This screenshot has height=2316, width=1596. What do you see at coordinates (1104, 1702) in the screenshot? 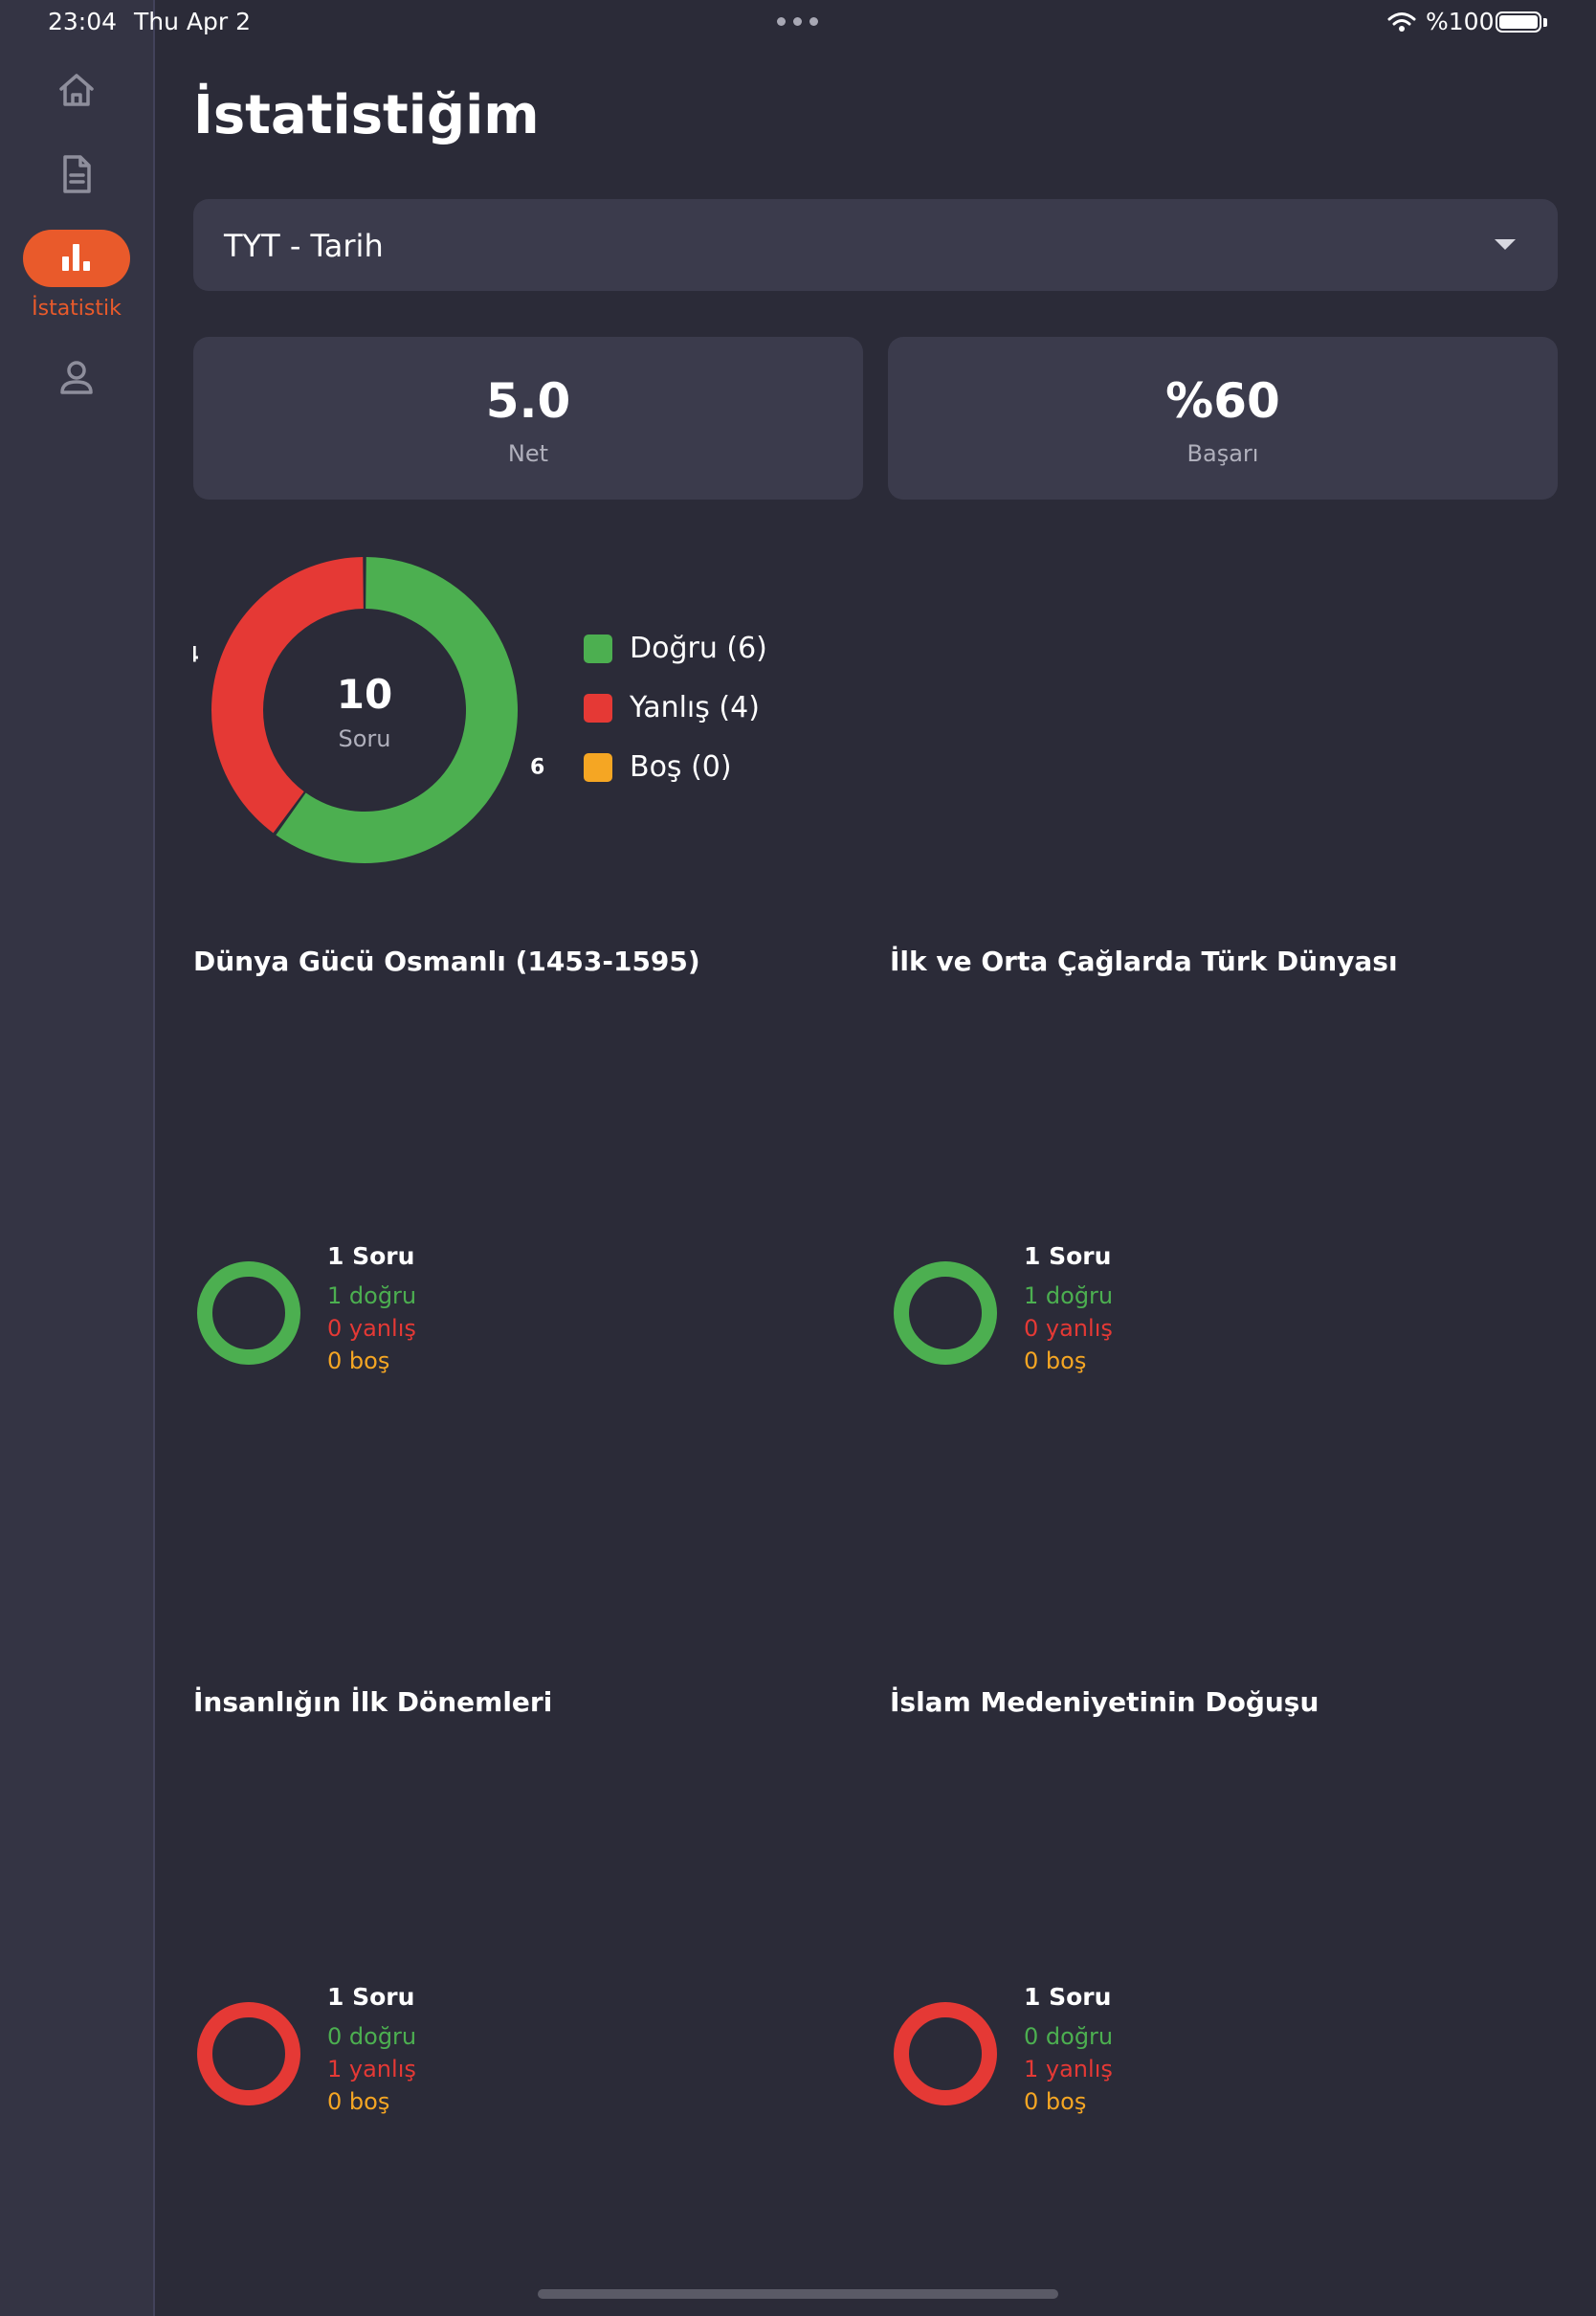
I see `topic-title: İslam Medeniyetinin Doğuşu` at bounding box center [1104, 1702].